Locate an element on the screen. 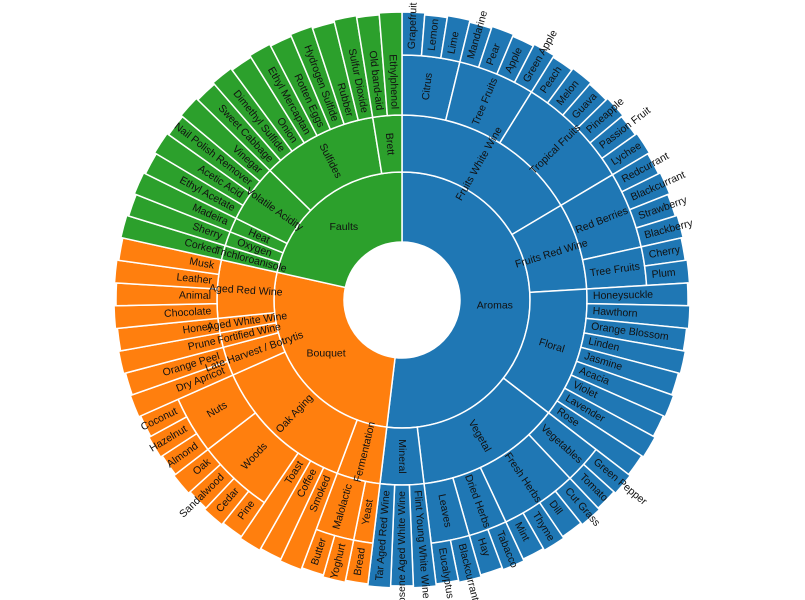 This screenshot has width=805, height=600. segment-label: Yeast is located at coordinates (368, 512).